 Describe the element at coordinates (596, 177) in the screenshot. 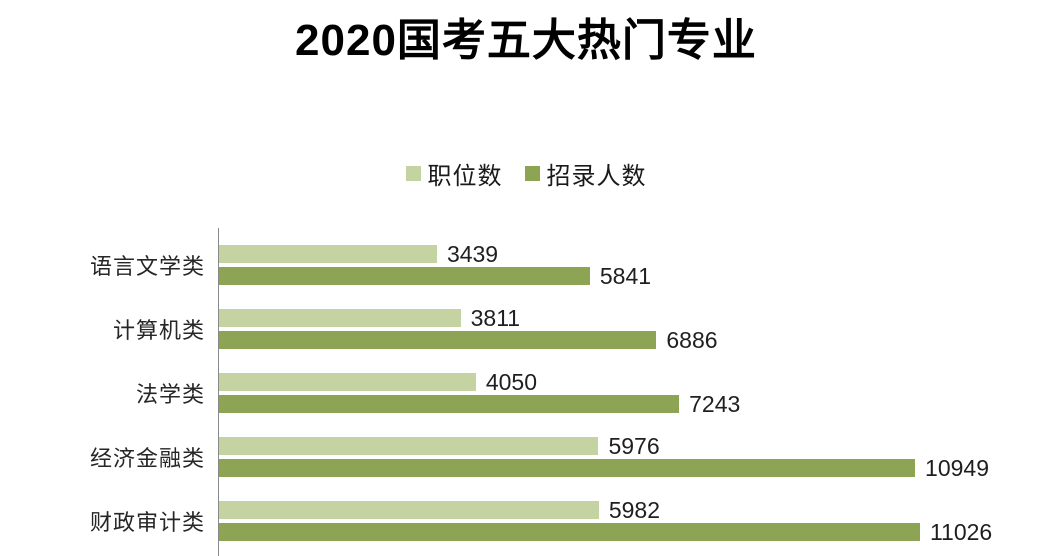

I see `legend-label-recruits: 招录人数` at that location.